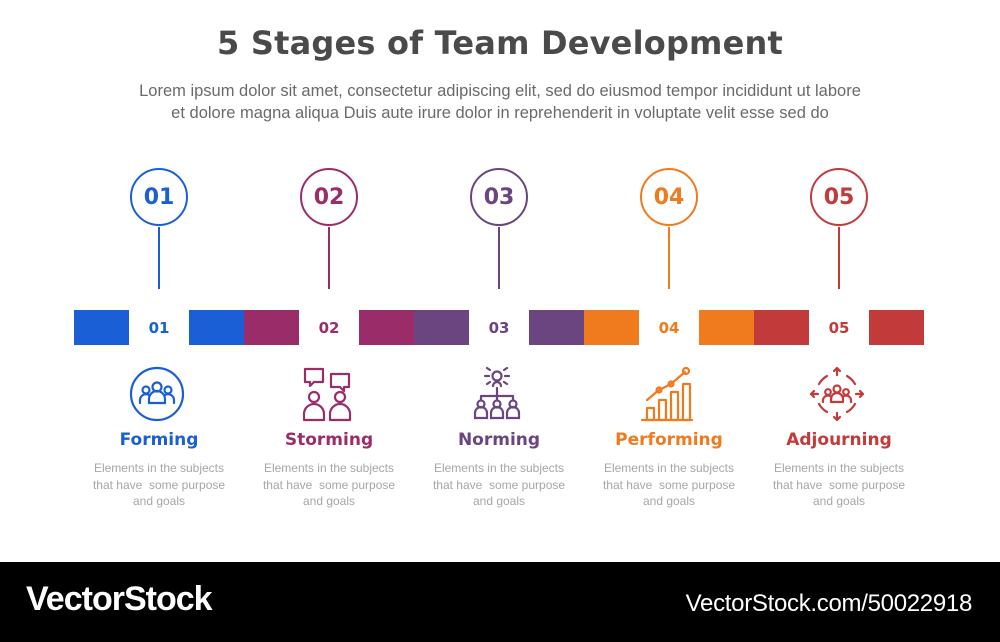 The image size is (1000, 642). I want to click on stage-4-number-circle: 04, so click(669, 197).